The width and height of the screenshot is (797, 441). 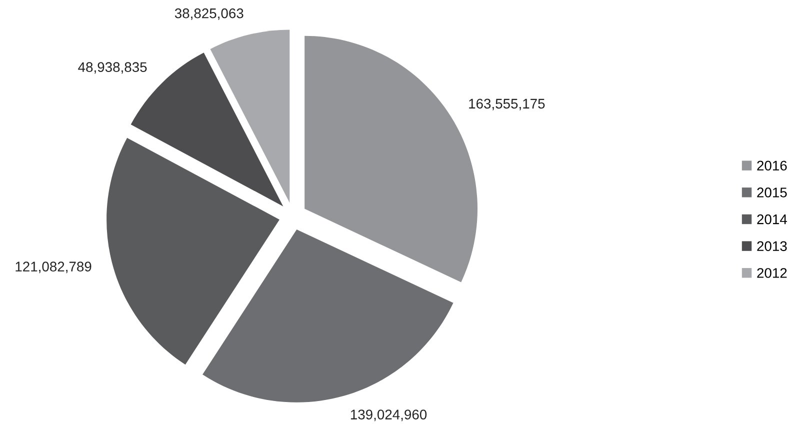 I want to click on legend-label: 2016, so click(x=772, y=165).